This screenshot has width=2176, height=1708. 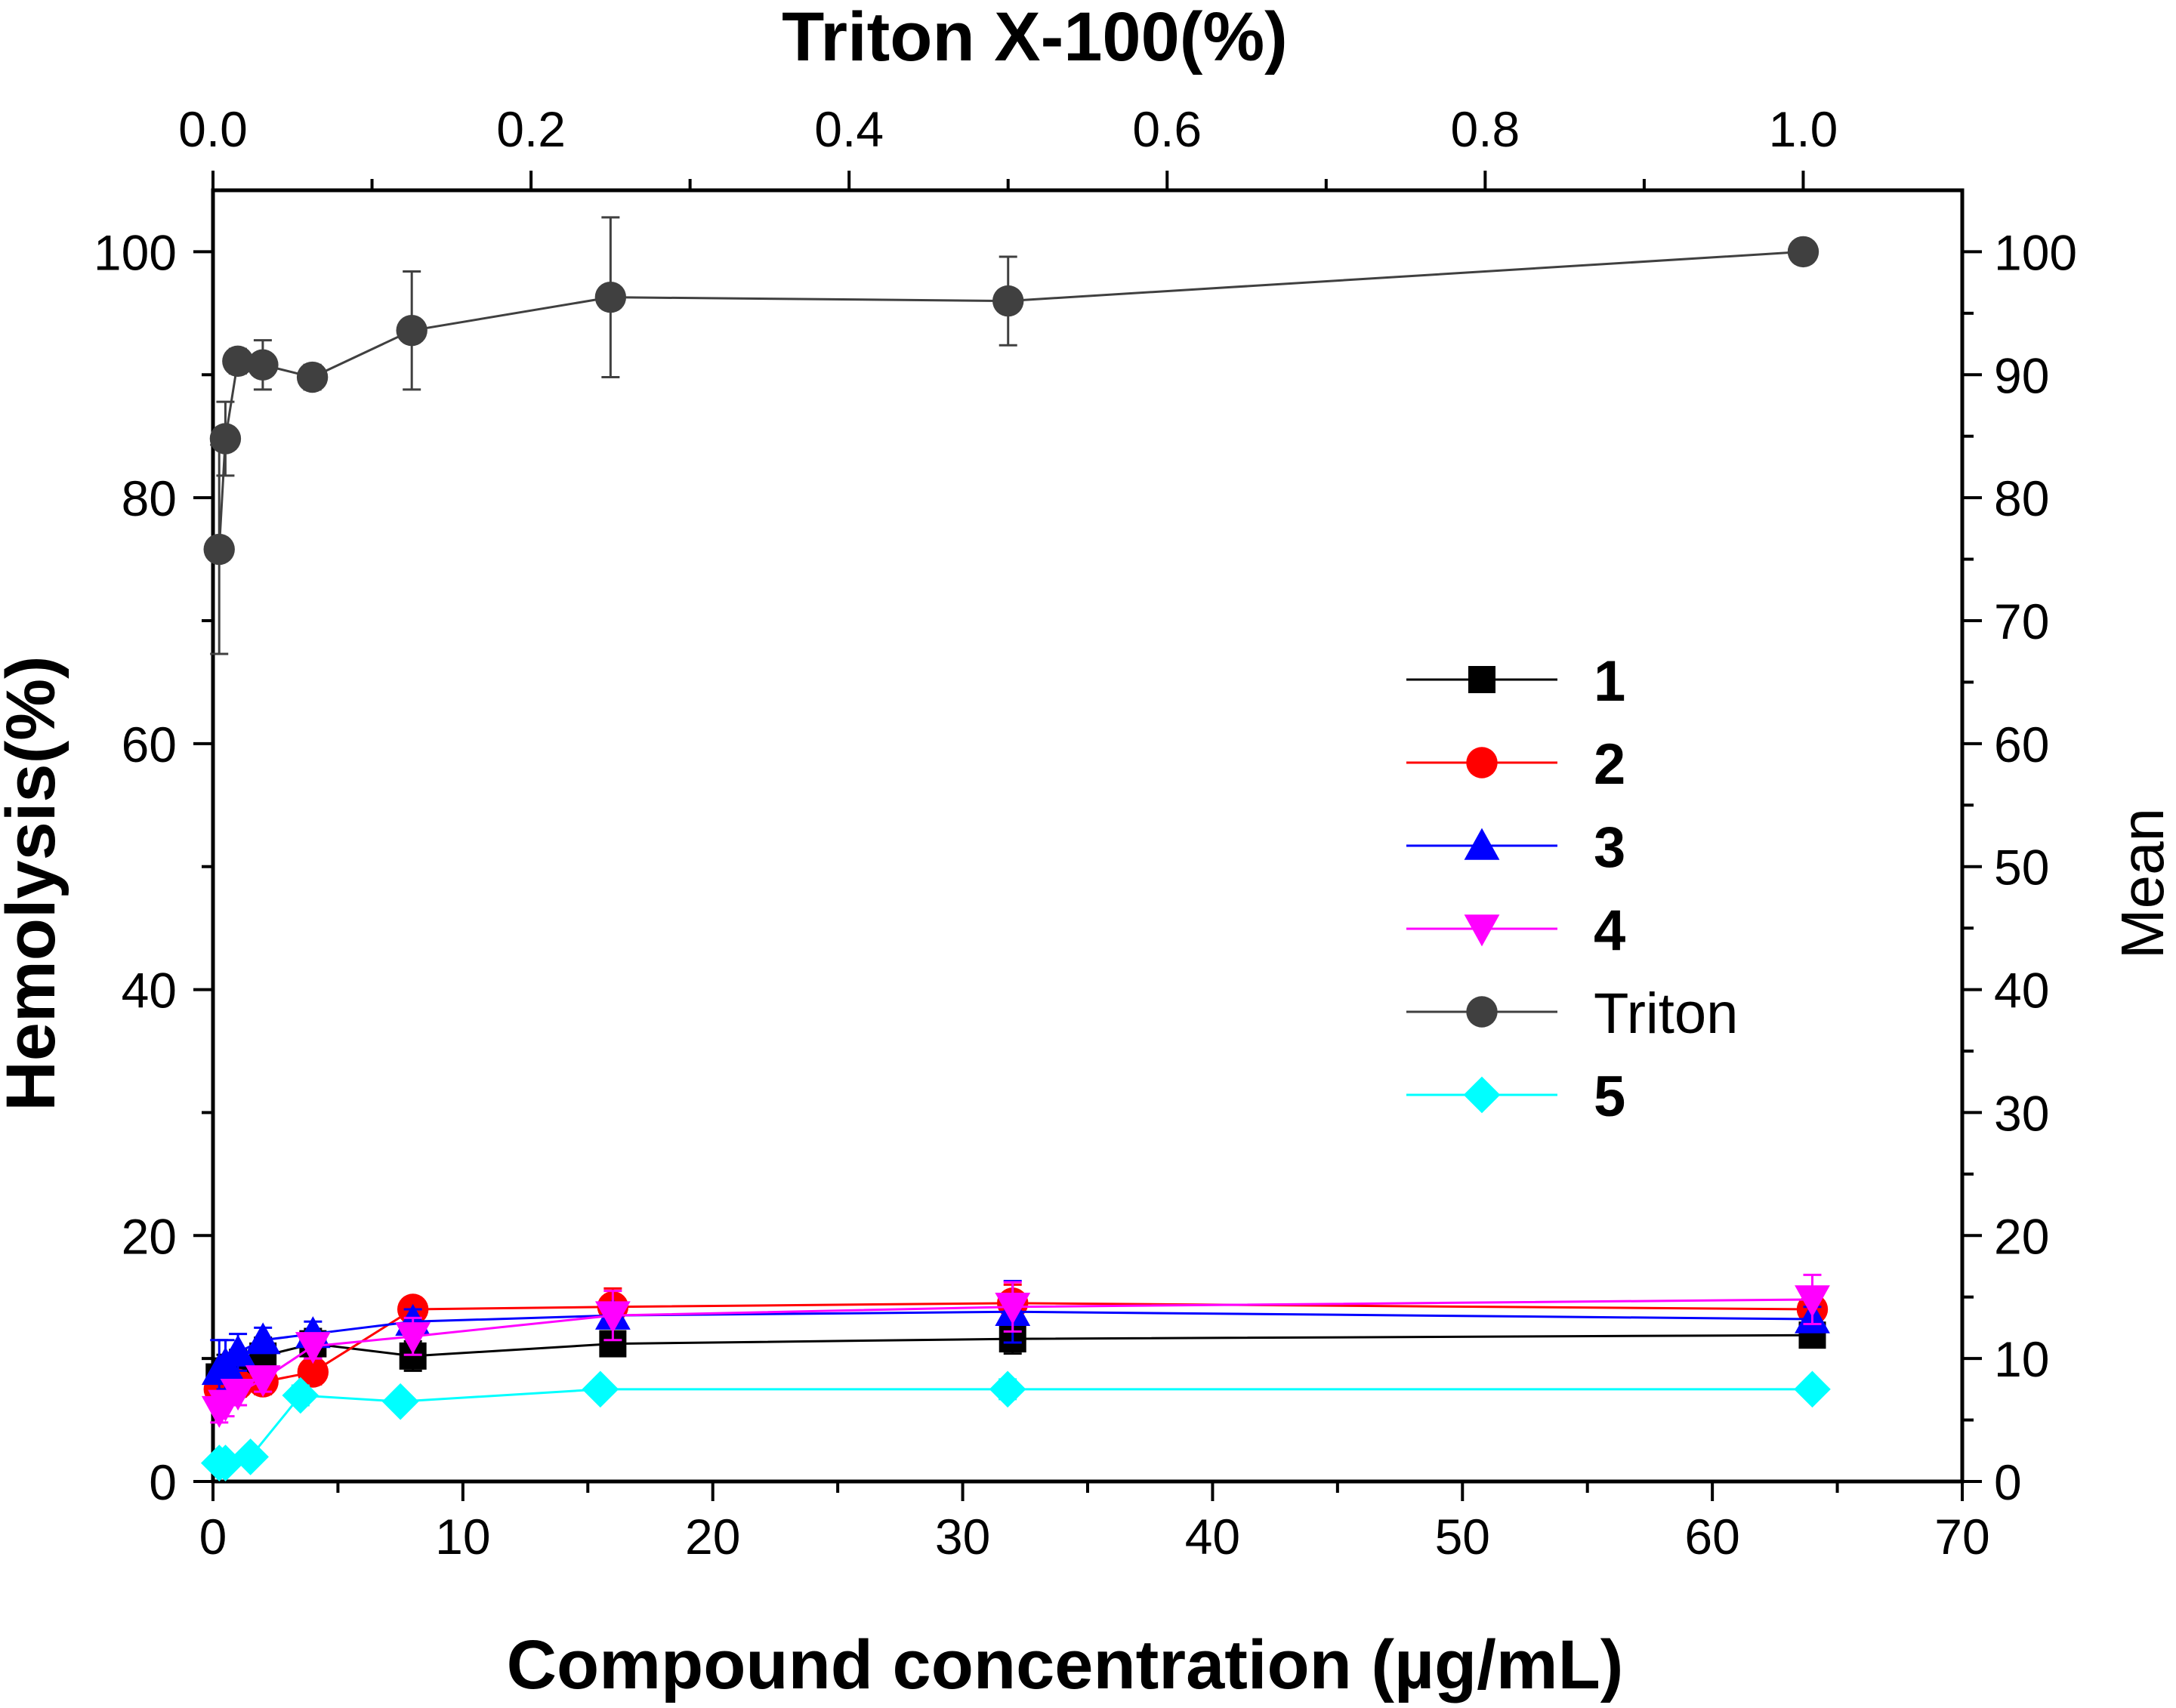 What do you see at coordinates (1610, 931) in the screenshot?
I see `legend-label: 4` at bounding box center [1610, 931].